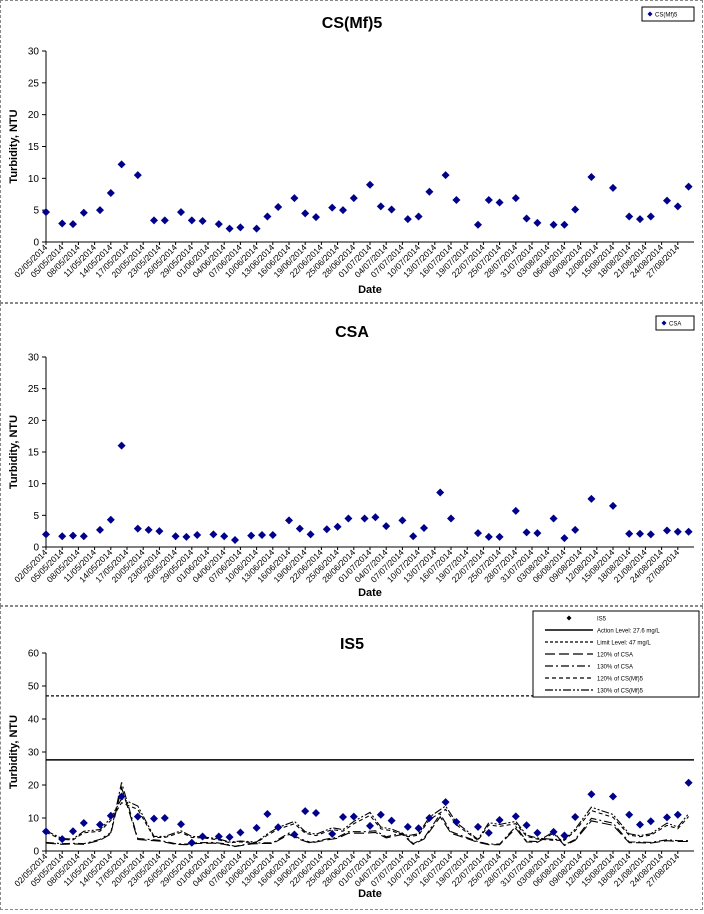  I want to click on series-line, so click(367, 814).